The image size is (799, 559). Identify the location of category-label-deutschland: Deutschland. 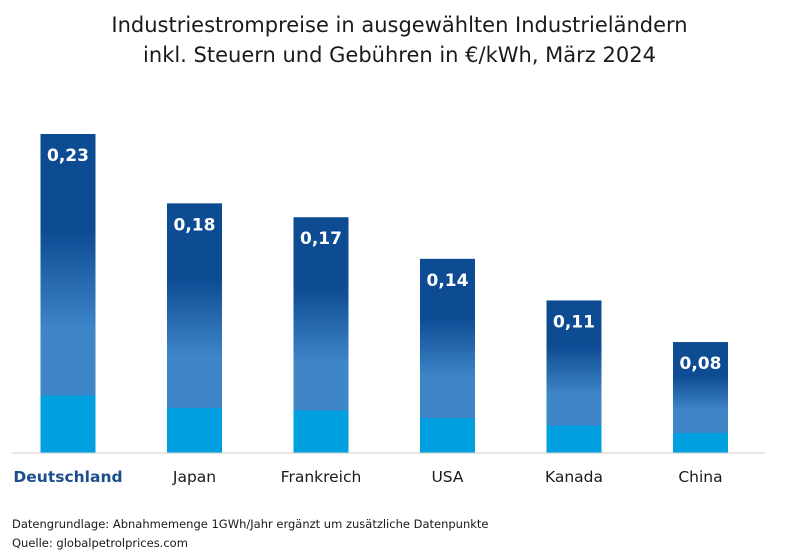
(67, 477).